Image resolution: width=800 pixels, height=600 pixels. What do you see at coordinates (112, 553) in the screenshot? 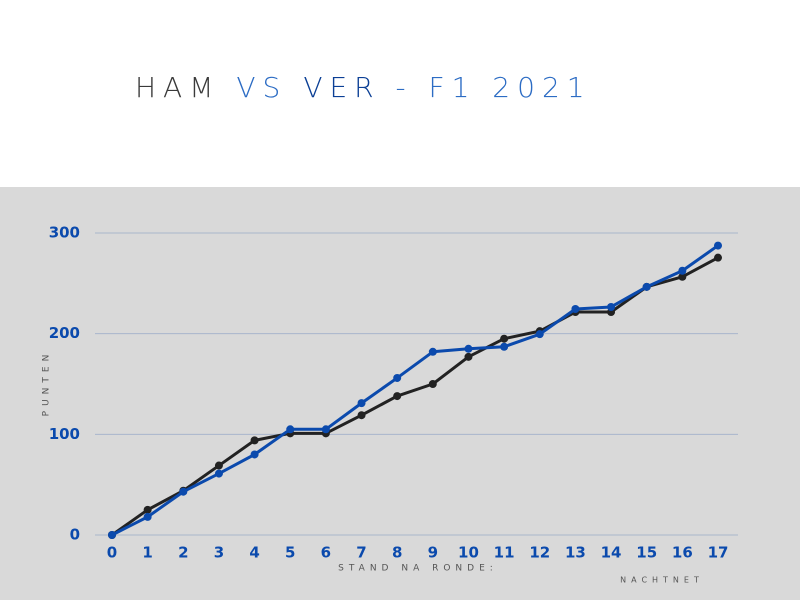
I see `x-tick-label: 0` at bounding box center [112, 553].